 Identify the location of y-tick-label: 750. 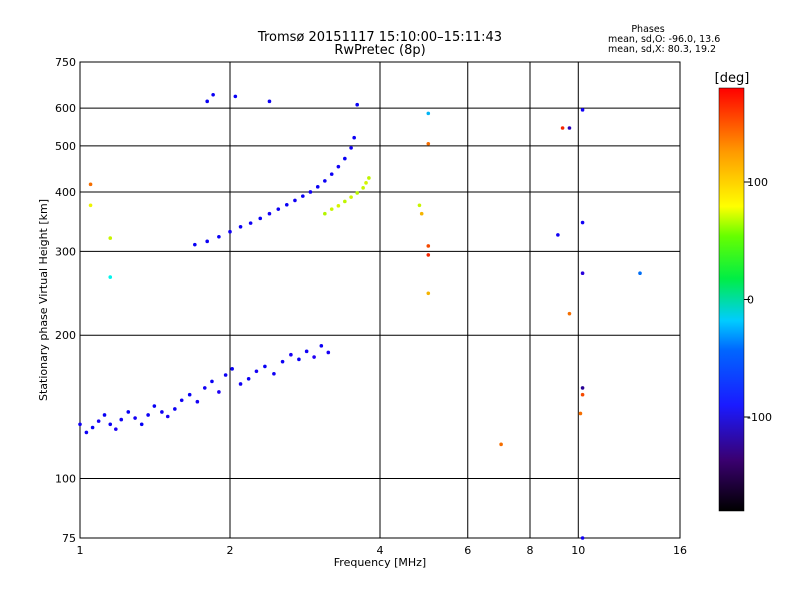
(65, 62).